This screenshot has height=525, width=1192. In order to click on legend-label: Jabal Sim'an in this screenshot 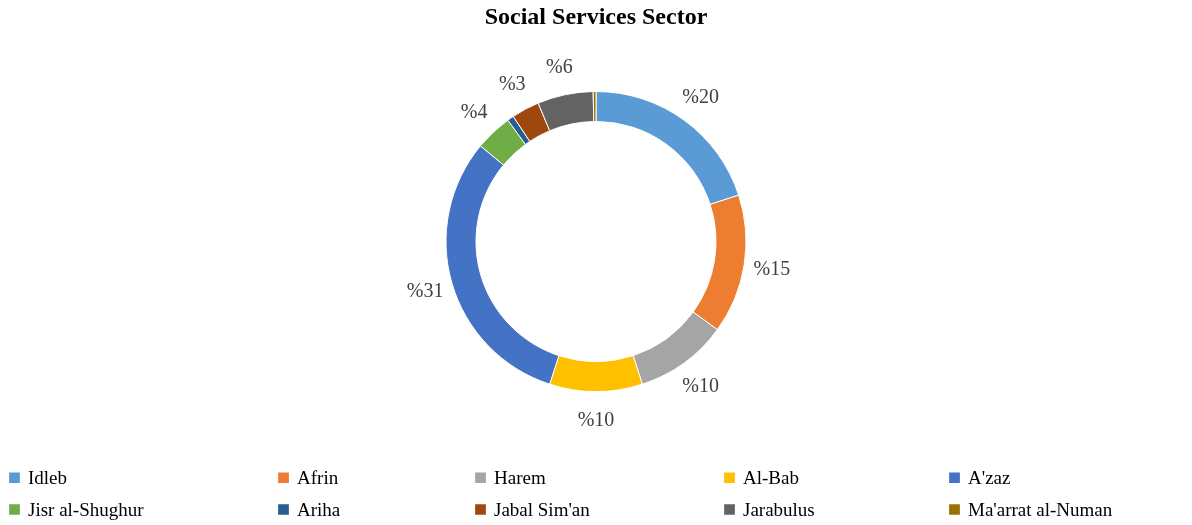, I will do `click(542, 509)`.